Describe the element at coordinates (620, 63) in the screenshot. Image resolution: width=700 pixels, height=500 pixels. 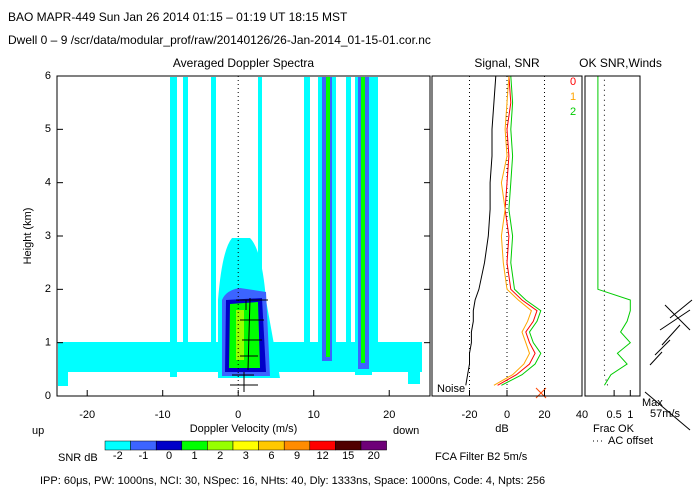
I see `panel-title: OK SNR,Winds` at that location.